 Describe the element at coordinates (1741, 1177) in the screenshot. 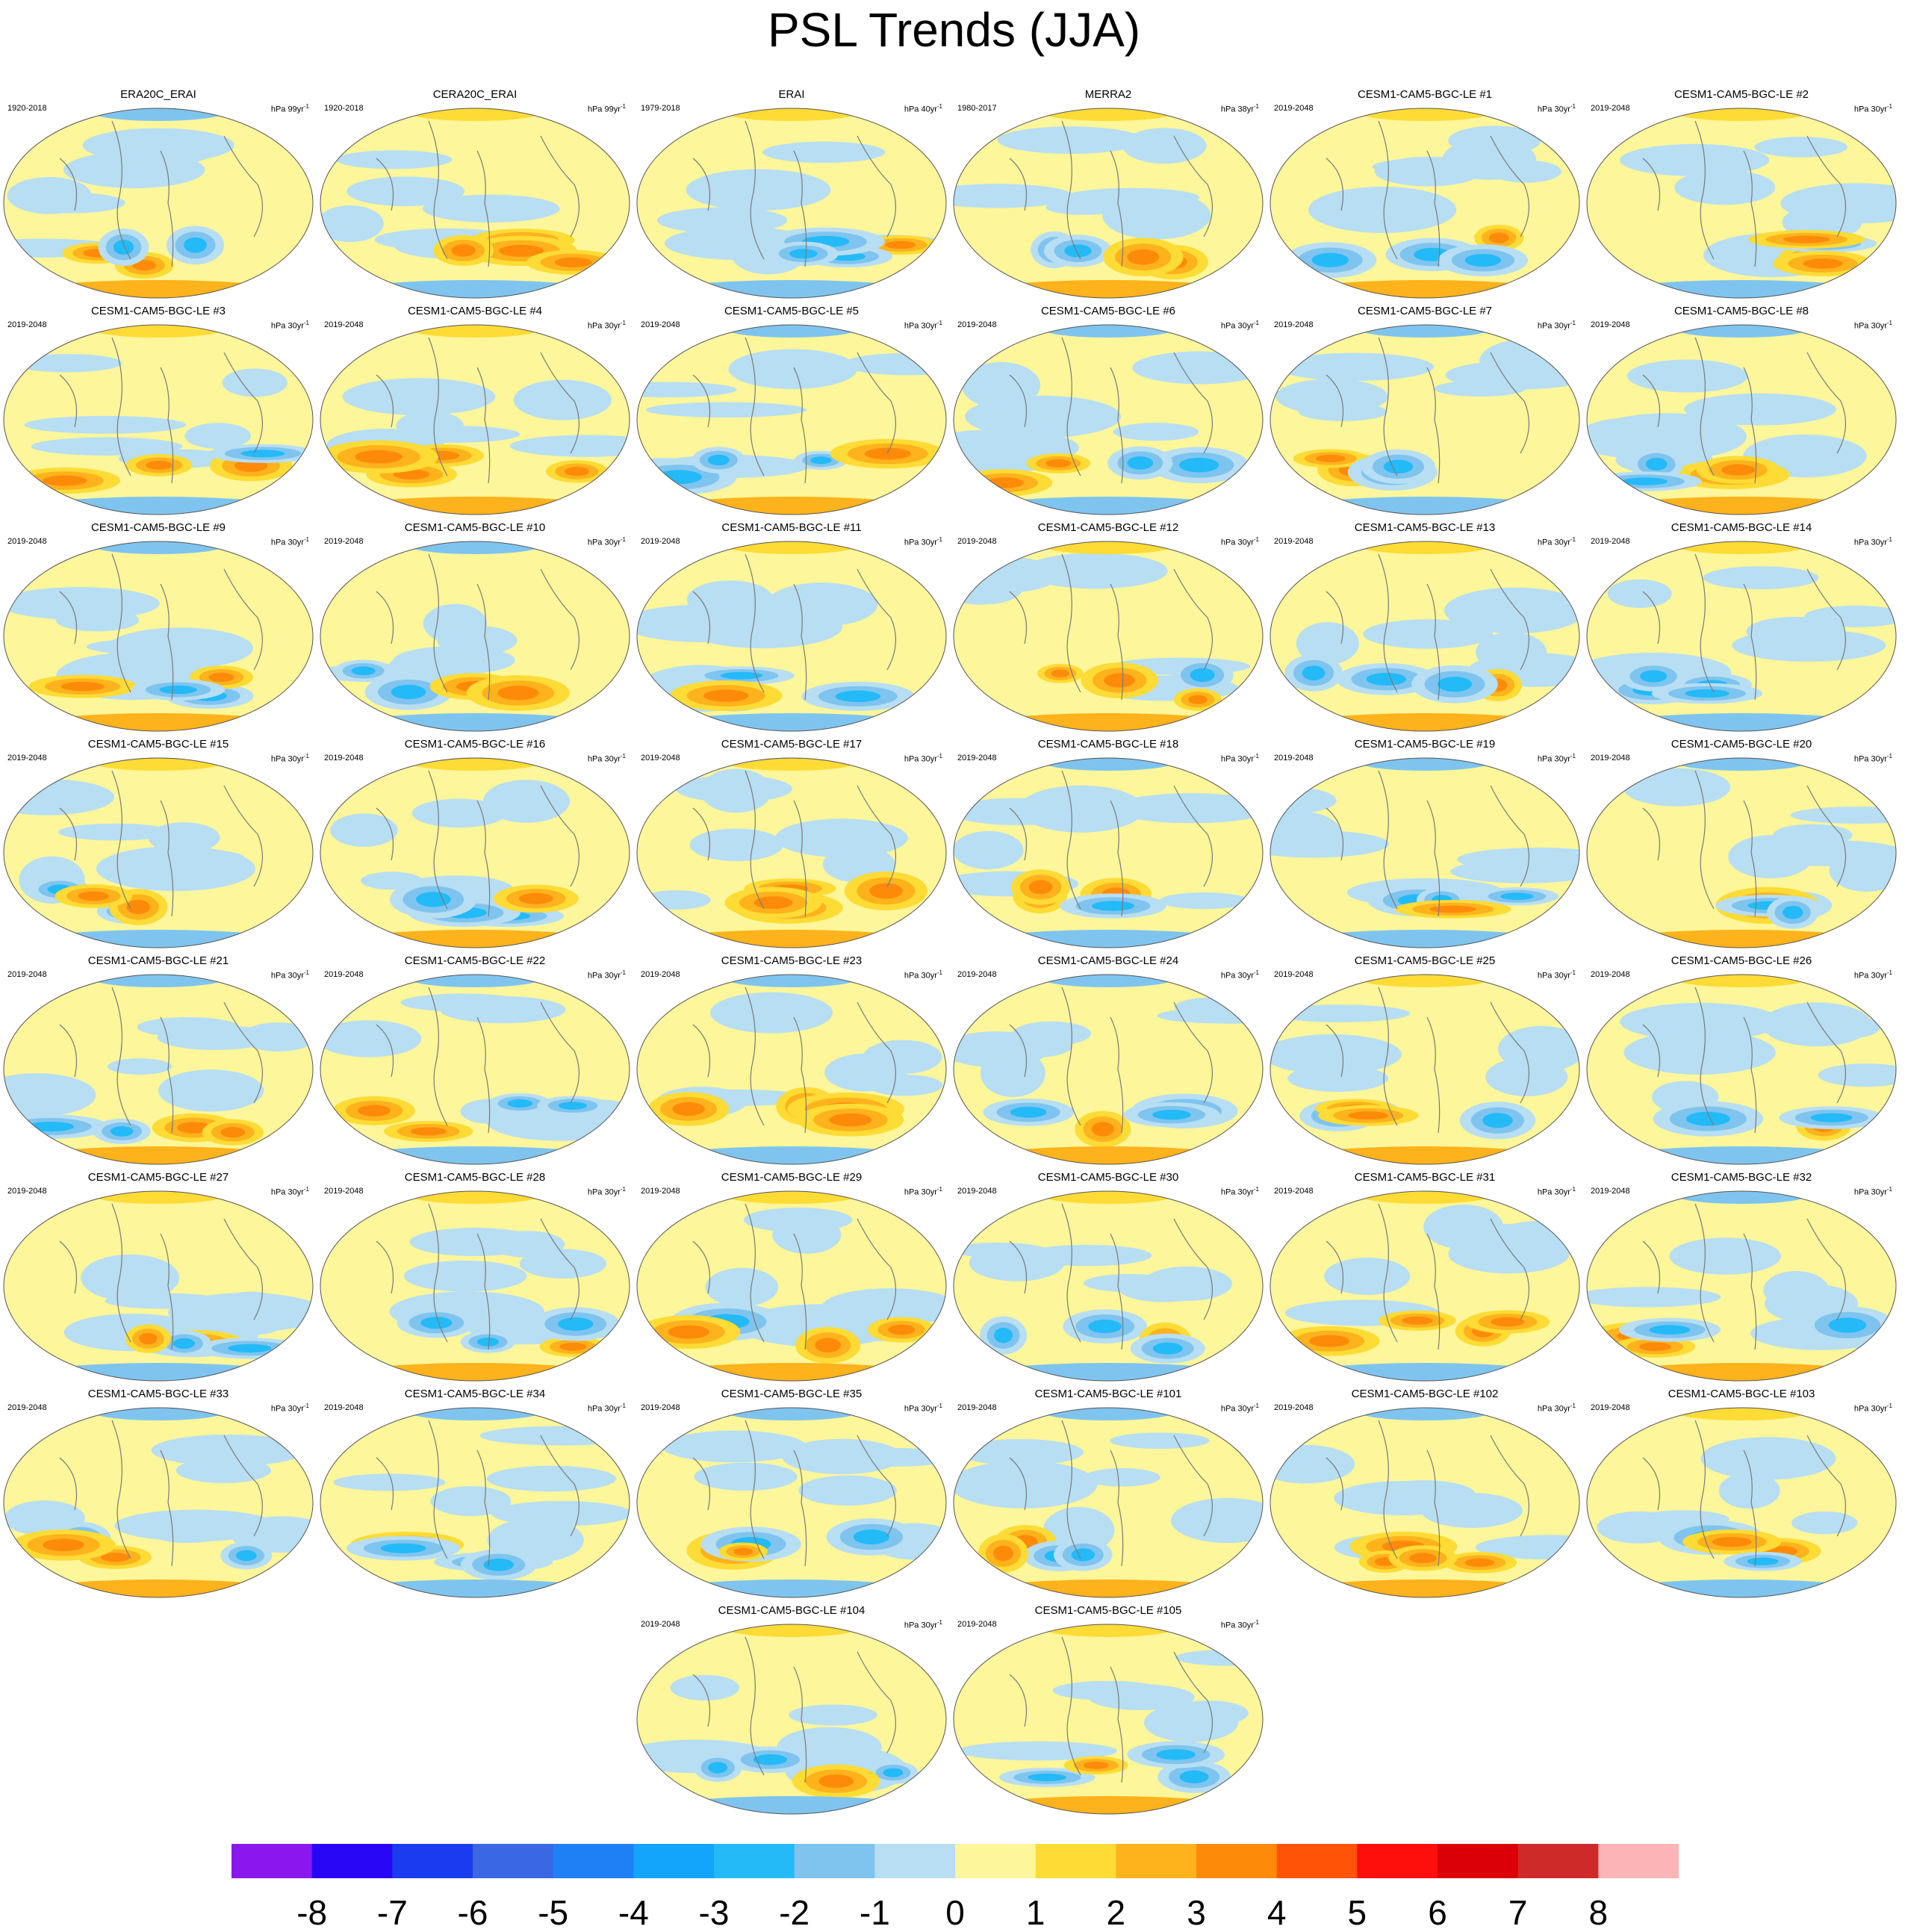

I see `panel-title: CESM1-CAM5-BGC-LE #32` at that location.